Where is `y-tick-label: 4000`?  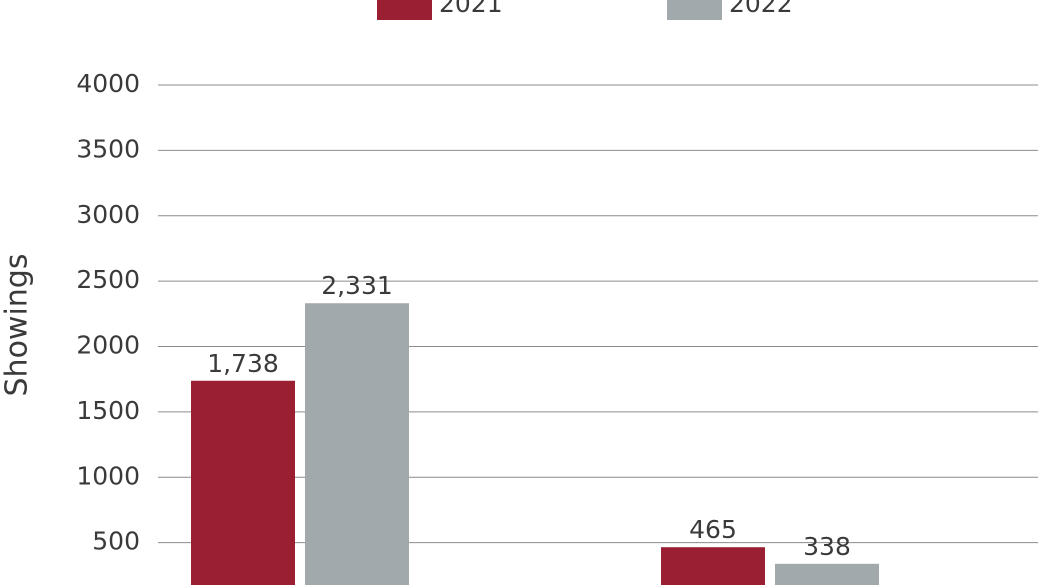 y-tick-label: 4000 is located at coordinates (108, 83).